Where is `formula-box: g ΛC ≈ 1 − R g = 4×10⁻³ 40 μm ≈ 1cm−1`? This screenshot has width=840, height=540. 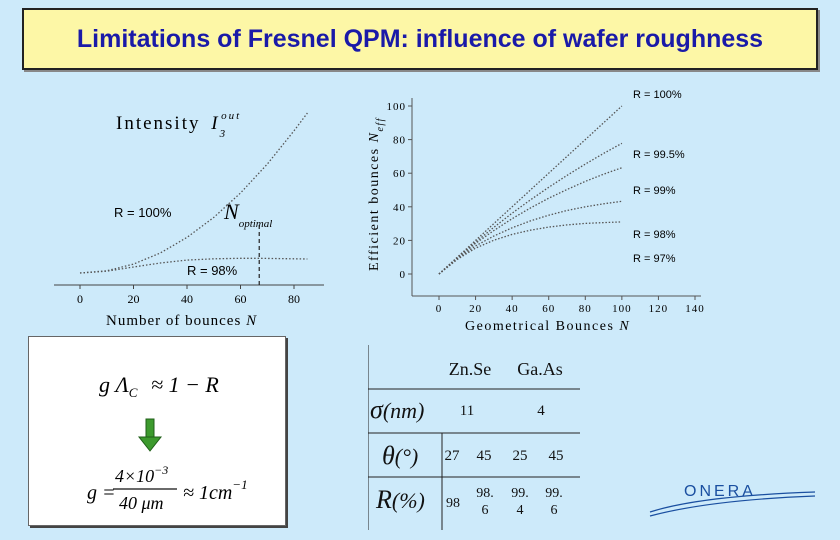
formula-box: g ΛC ≈ 1 − R g = 4×10⁻³ 40 μm ≈ 1cm−1 is located at coordinates (157, 431).